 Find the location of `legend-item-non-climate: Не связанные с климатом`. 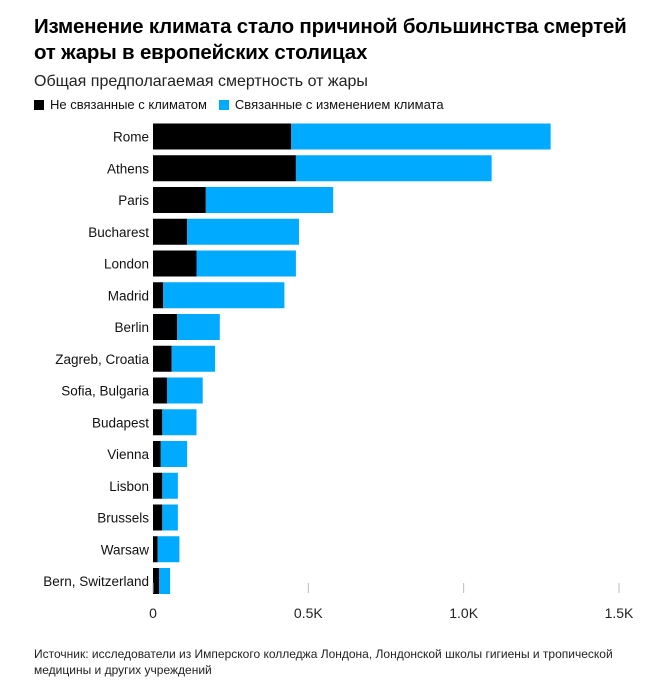

legend-item-non-climate: Не связанные с климатом is located at coordinates (120, 105).